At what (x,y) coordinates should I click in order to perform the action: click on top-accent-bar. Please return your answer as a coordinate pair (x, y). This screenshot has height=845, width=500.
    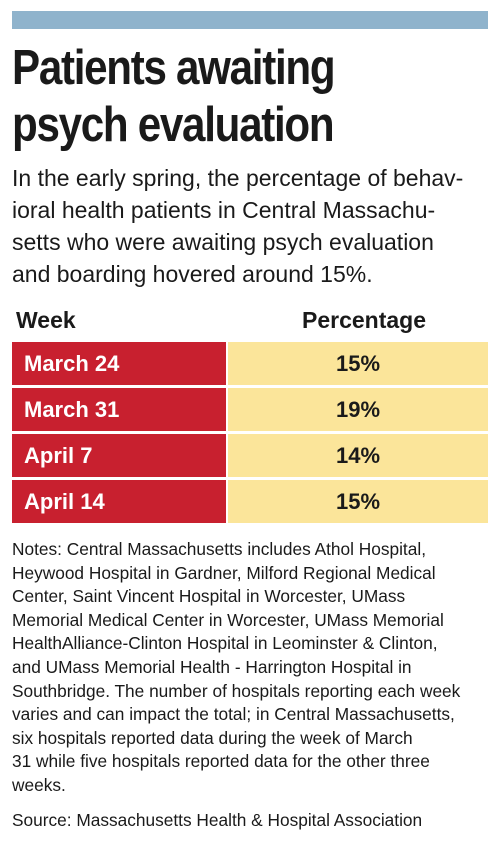
    Looking at the image, I should click on (250, 20).